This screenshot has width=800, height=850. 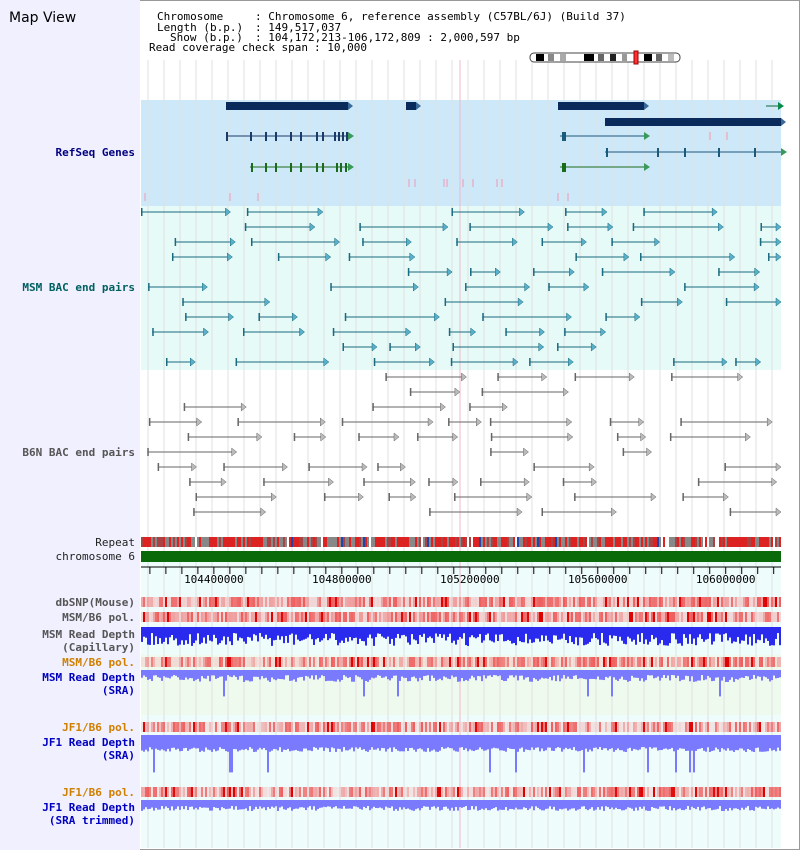 I want to click on b6n-bac-arrow-icon, so click(x=259, y=437).